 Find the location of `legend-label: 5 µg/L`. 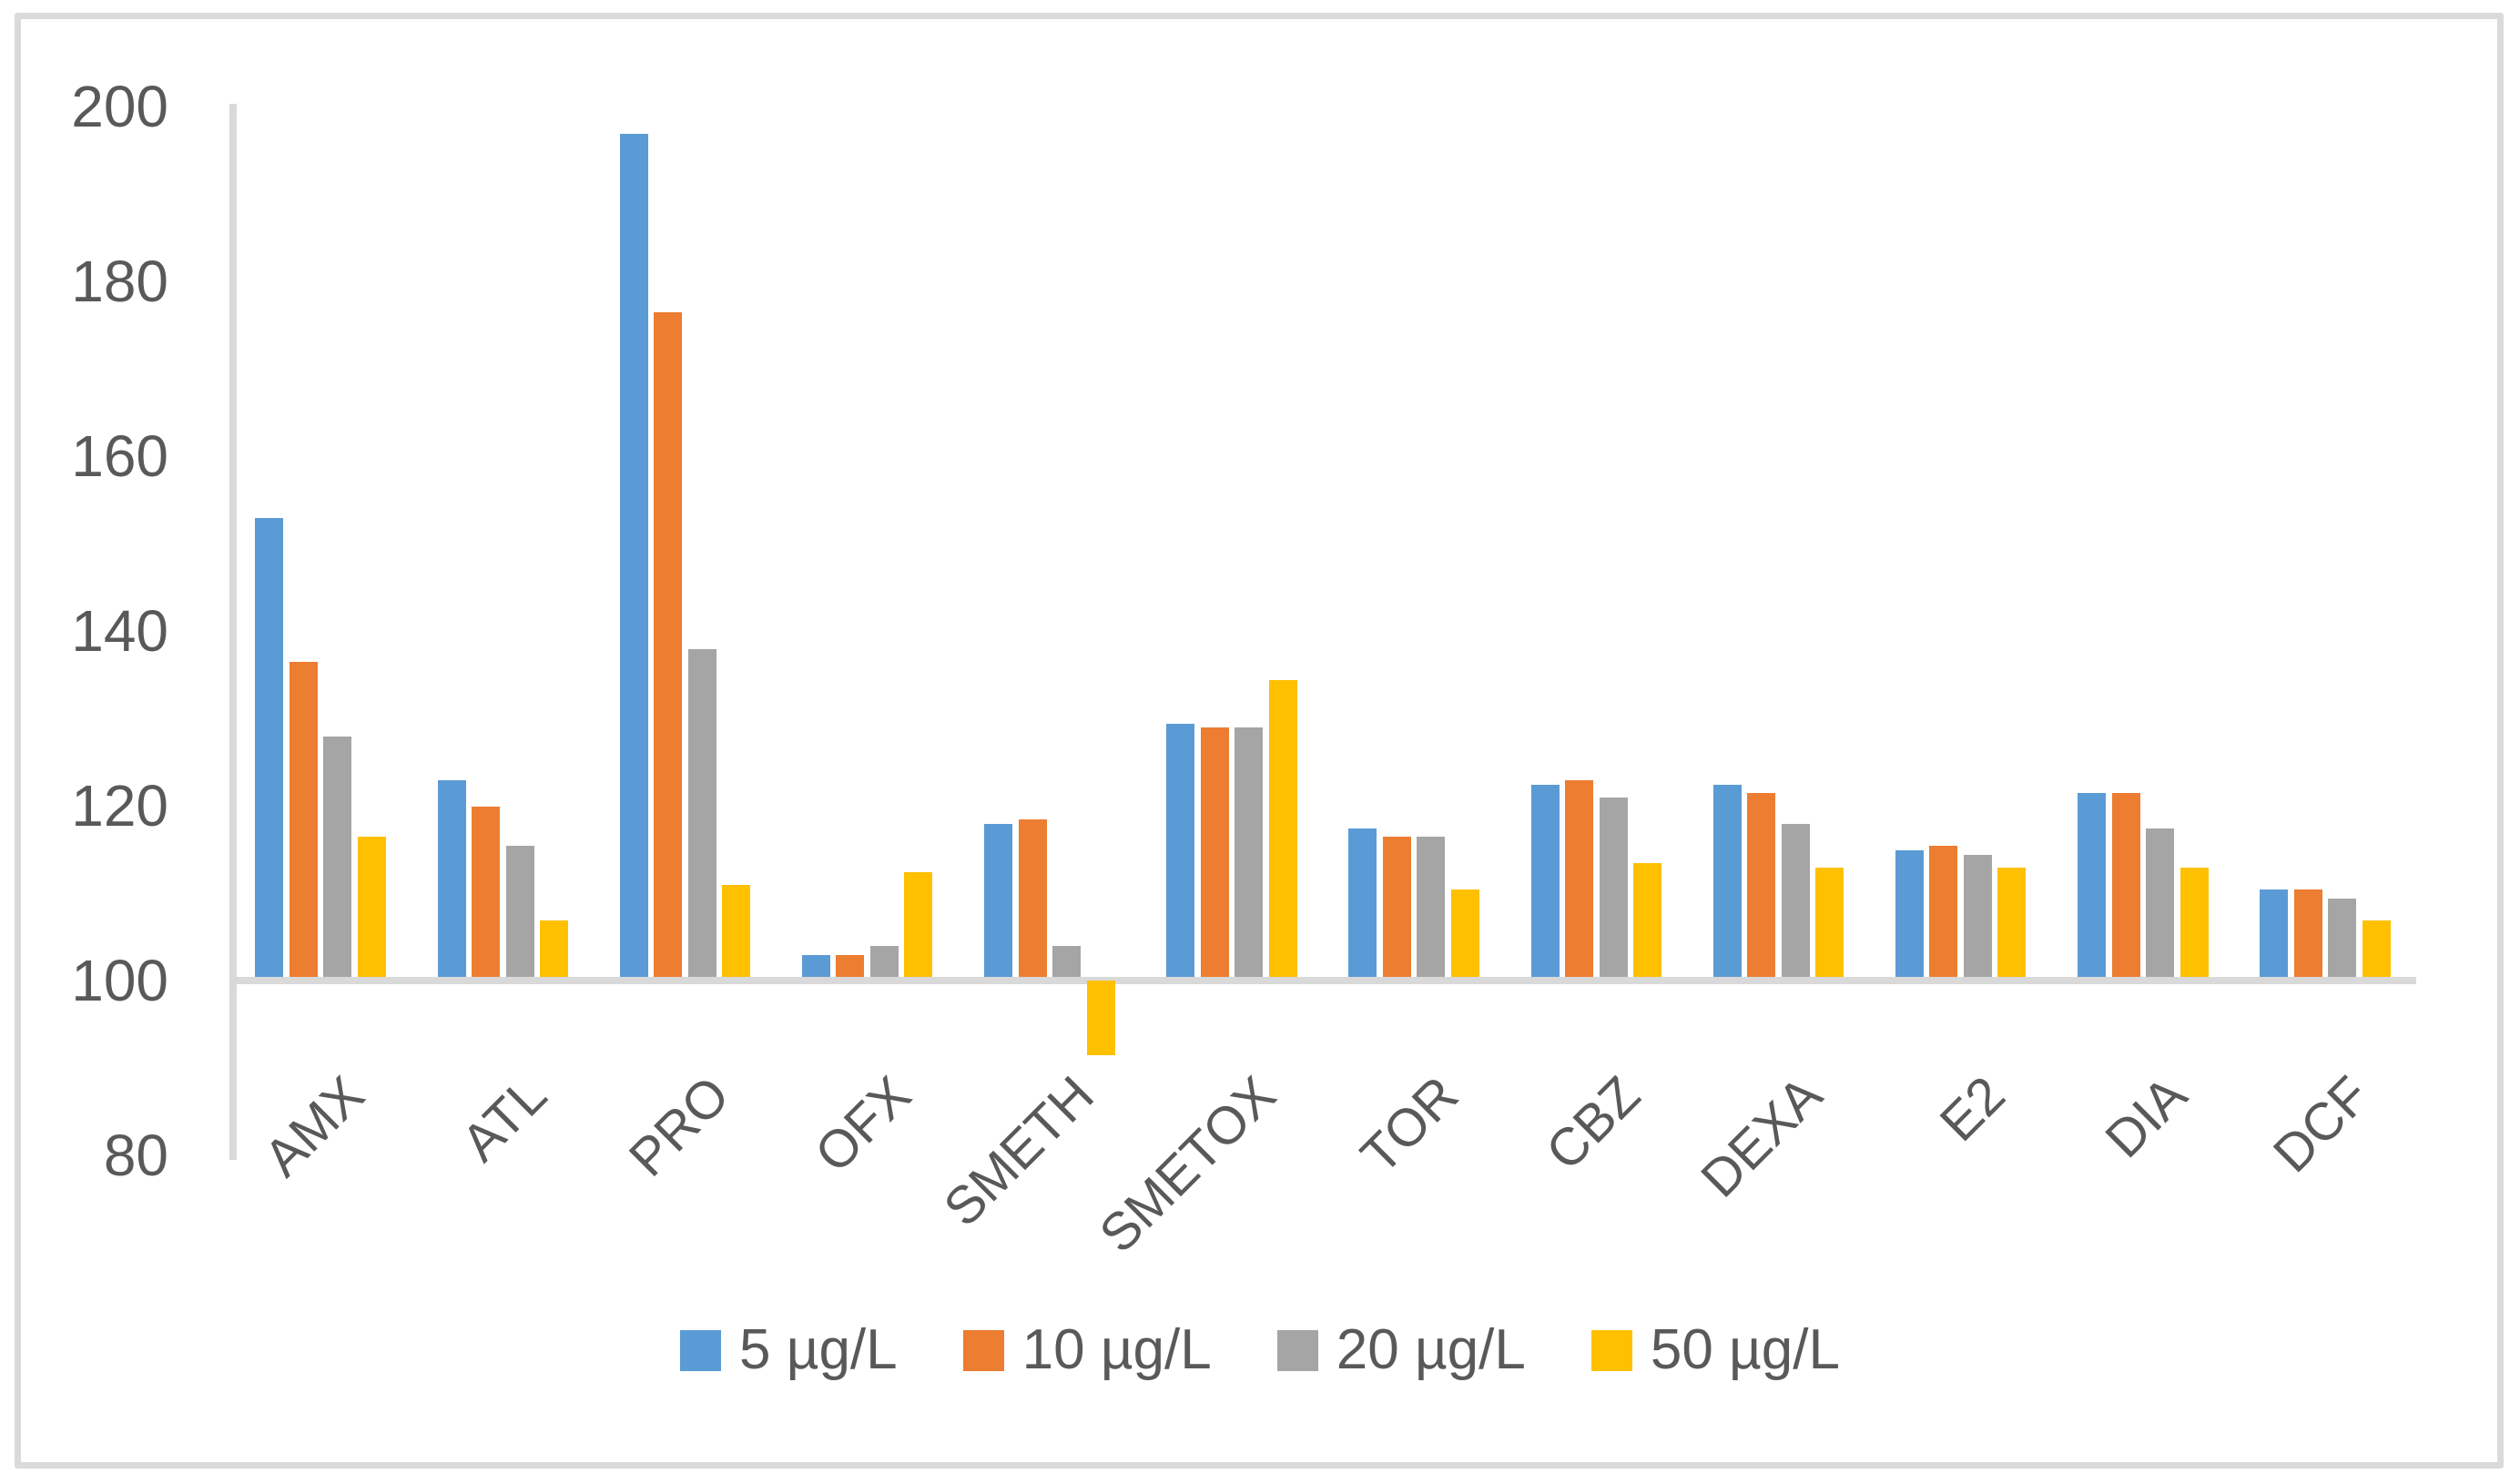

legend-label: 5 µg/L is located at coordinates (818, 1349).